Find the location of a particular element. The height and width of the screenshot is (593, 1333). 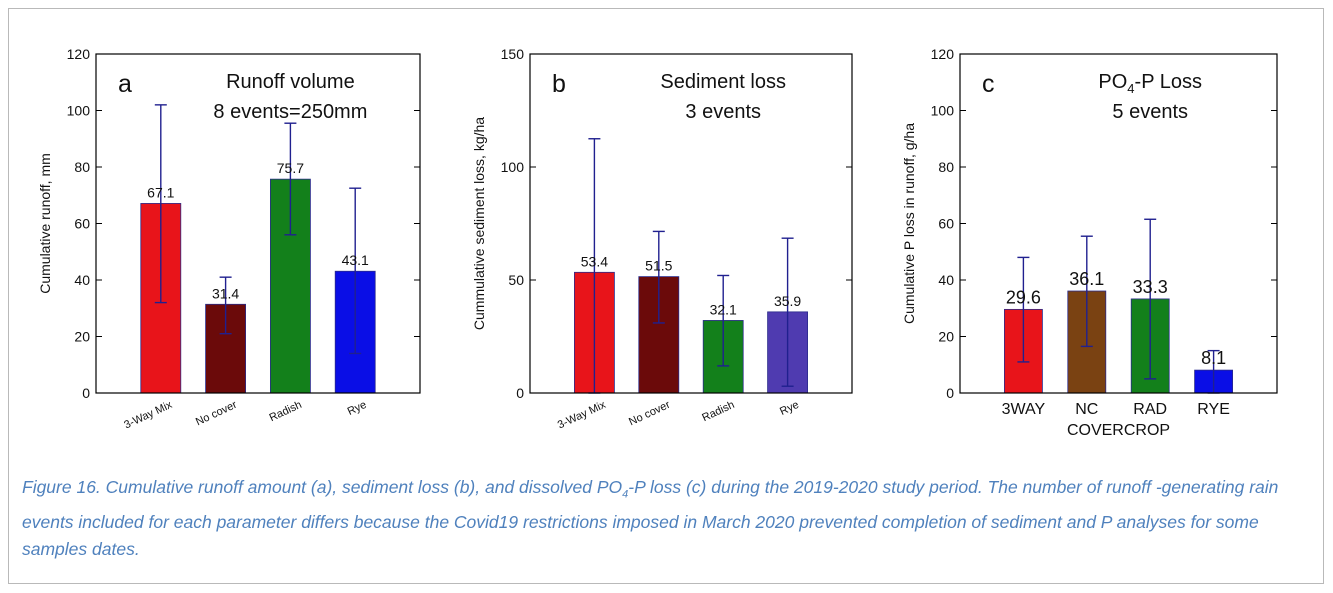

y-tick-label: 150 is located at coordinates (513, 54).